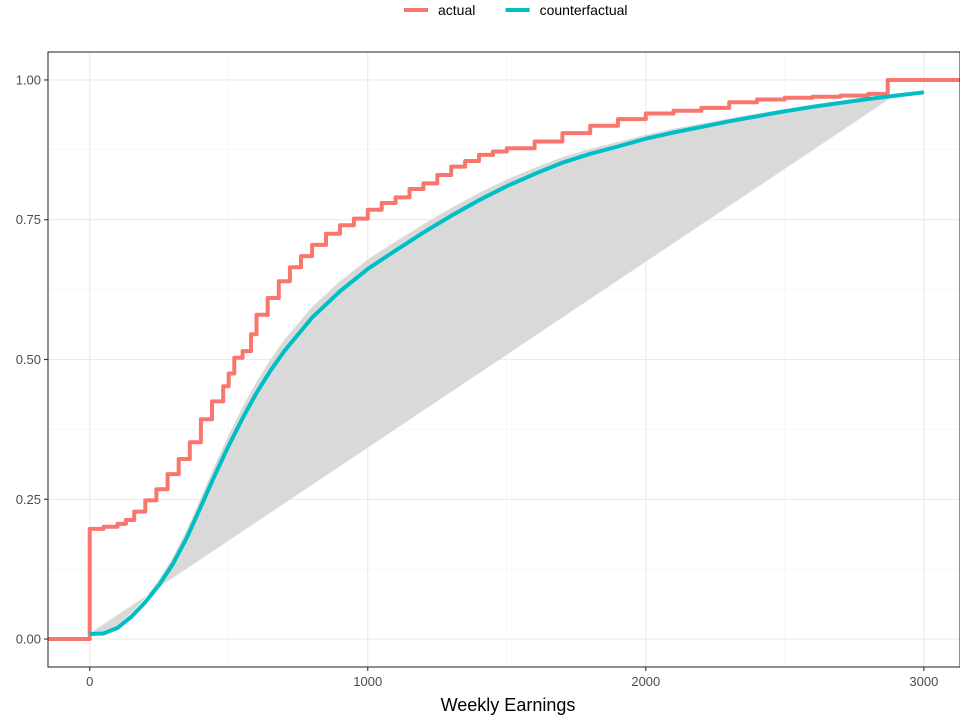 The image size is (960, 719). I want to click on y-tick-label: 0.75, so click(28, 219).